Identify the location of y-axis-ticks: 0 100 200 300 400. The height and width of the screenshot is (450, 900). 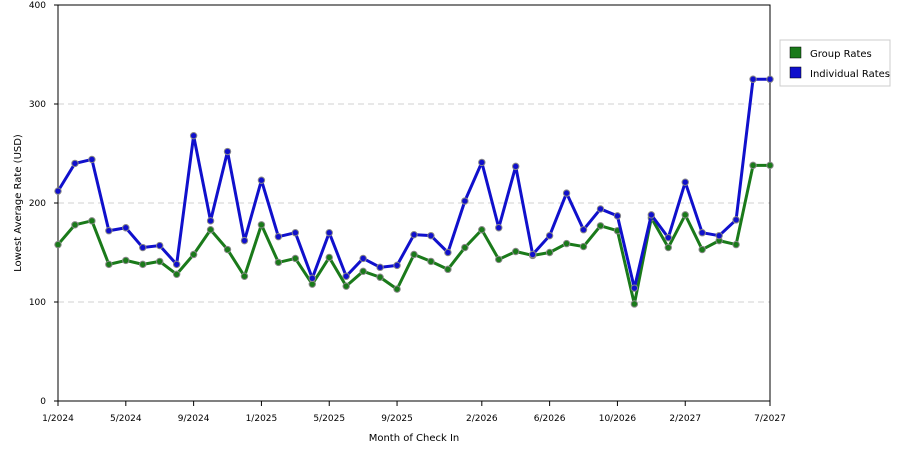
(43, 204).